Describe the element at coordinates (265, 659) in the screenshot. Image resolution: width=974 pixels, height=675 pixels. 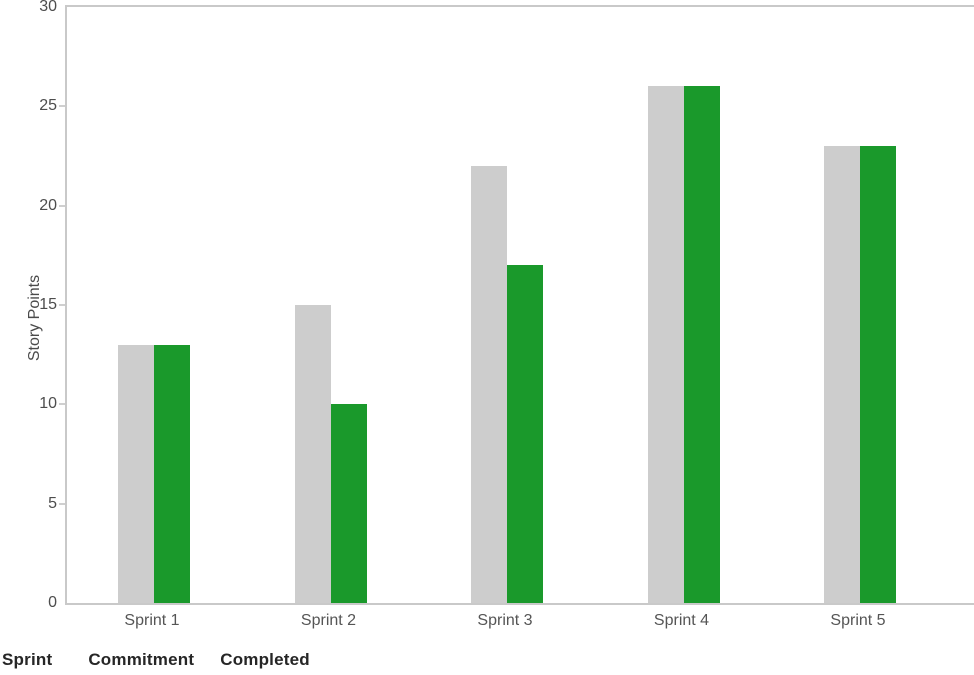
I see `column-header-completed: Completed` at that location.